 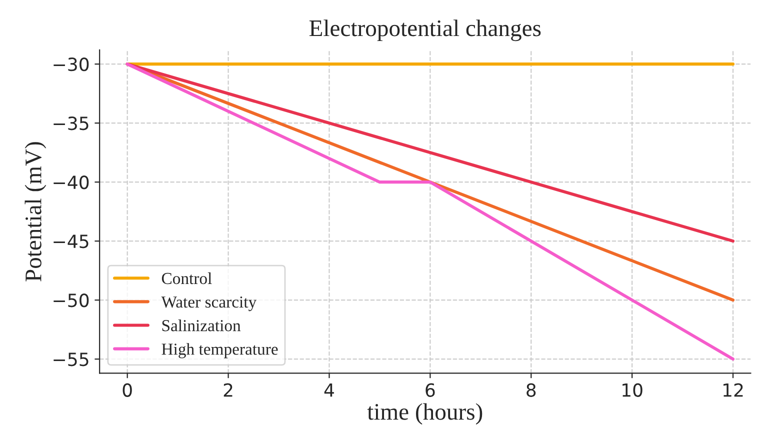 What do you see at coordinates (329, 390) in the screenshot?
I see `x-tick-label: 4` at bounding box center [329, 390].